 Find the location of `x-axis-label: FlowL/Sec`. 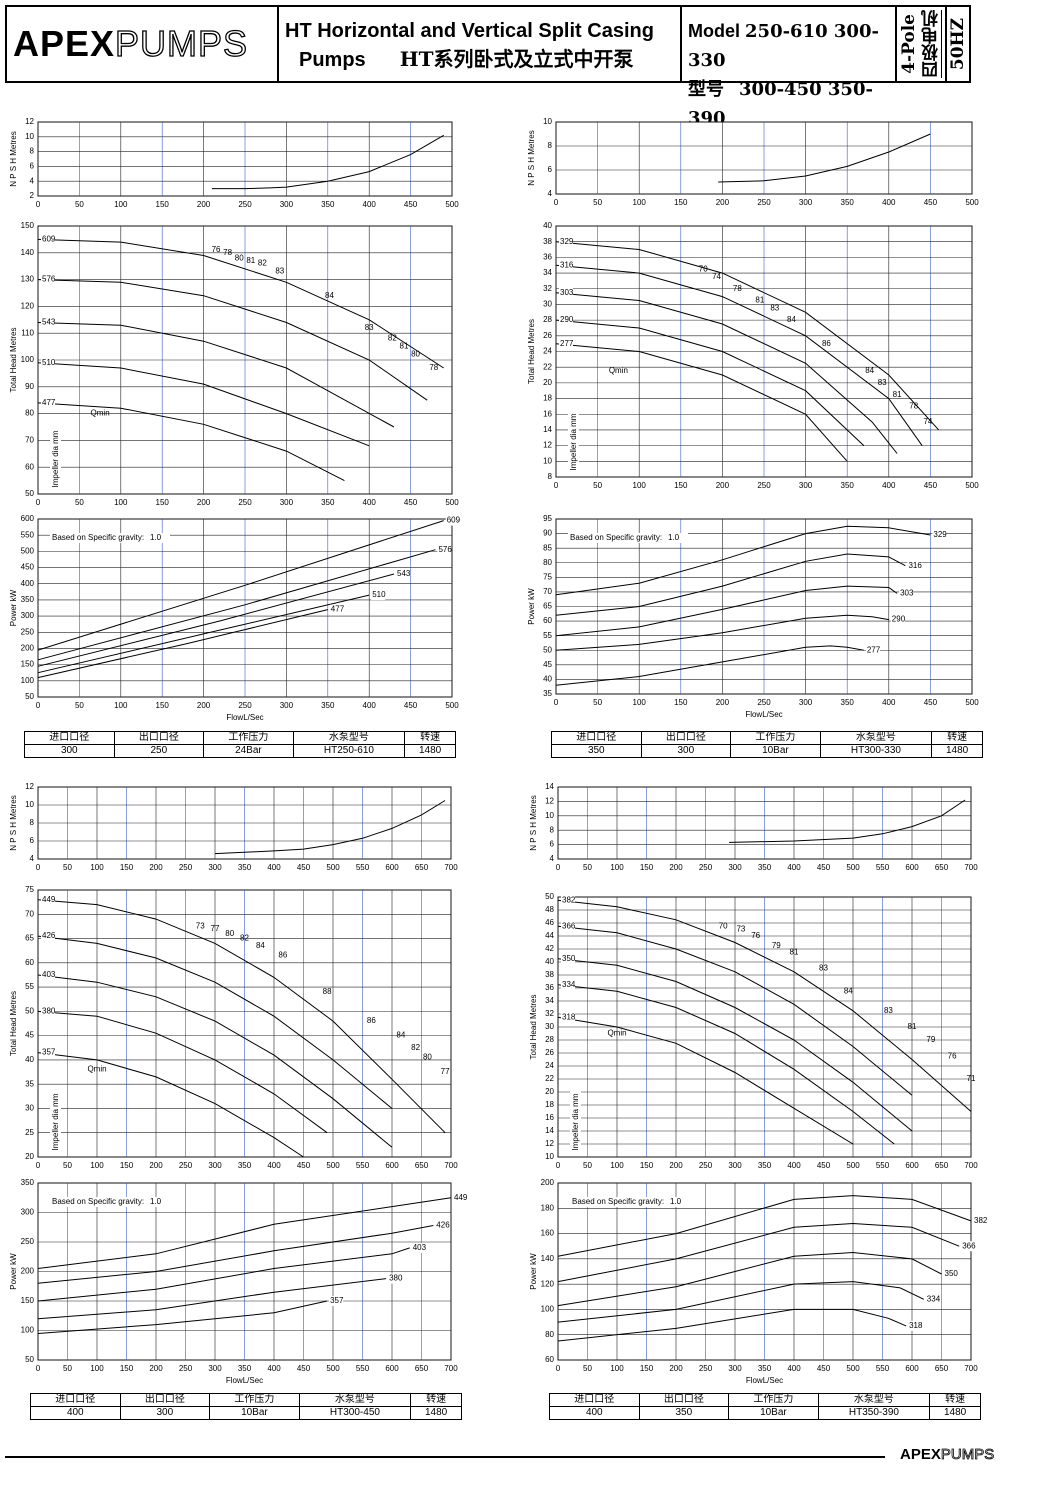

x-axis-label: FlowL/Sec is located at coordinates (763, 714).